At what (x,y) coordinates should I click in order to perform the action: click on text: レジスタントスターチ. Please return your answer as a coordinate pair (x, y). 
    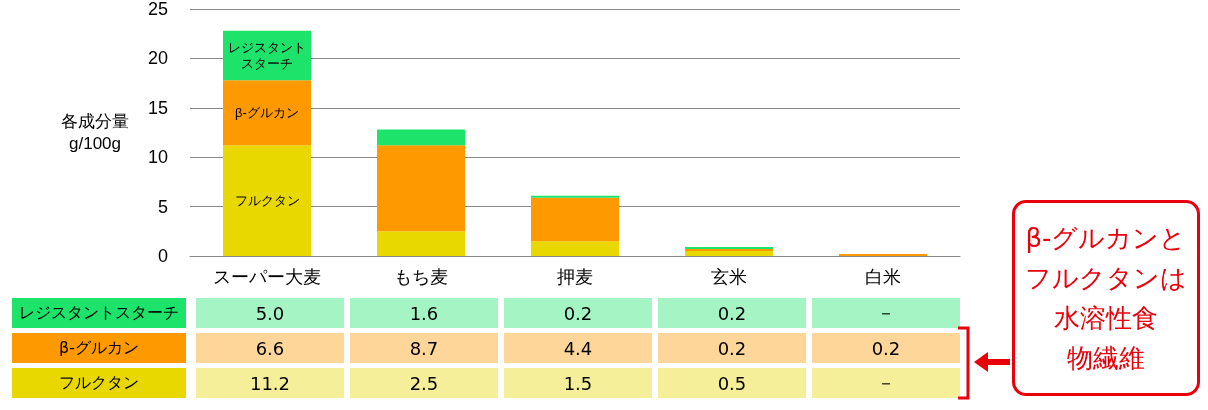
    Looking at the image, I should click on (99, 313).